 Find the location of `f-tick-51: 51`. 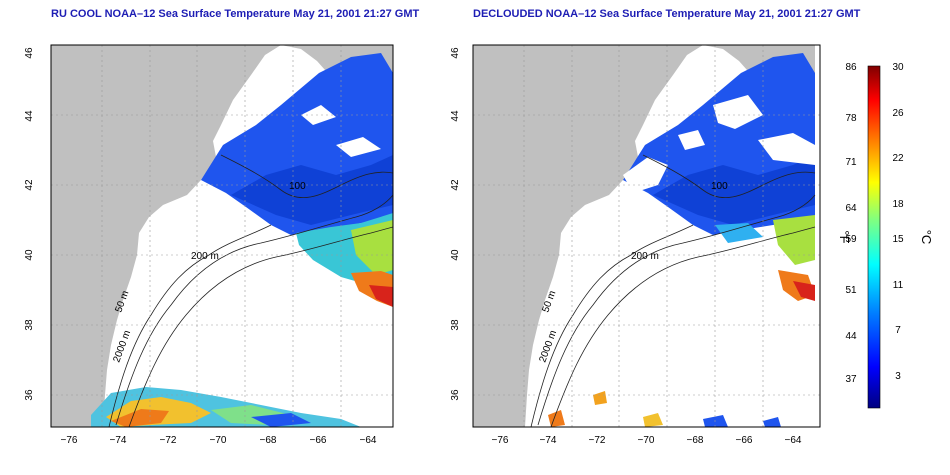

f-tick-51: 51 is located at coordinates (851, 290).